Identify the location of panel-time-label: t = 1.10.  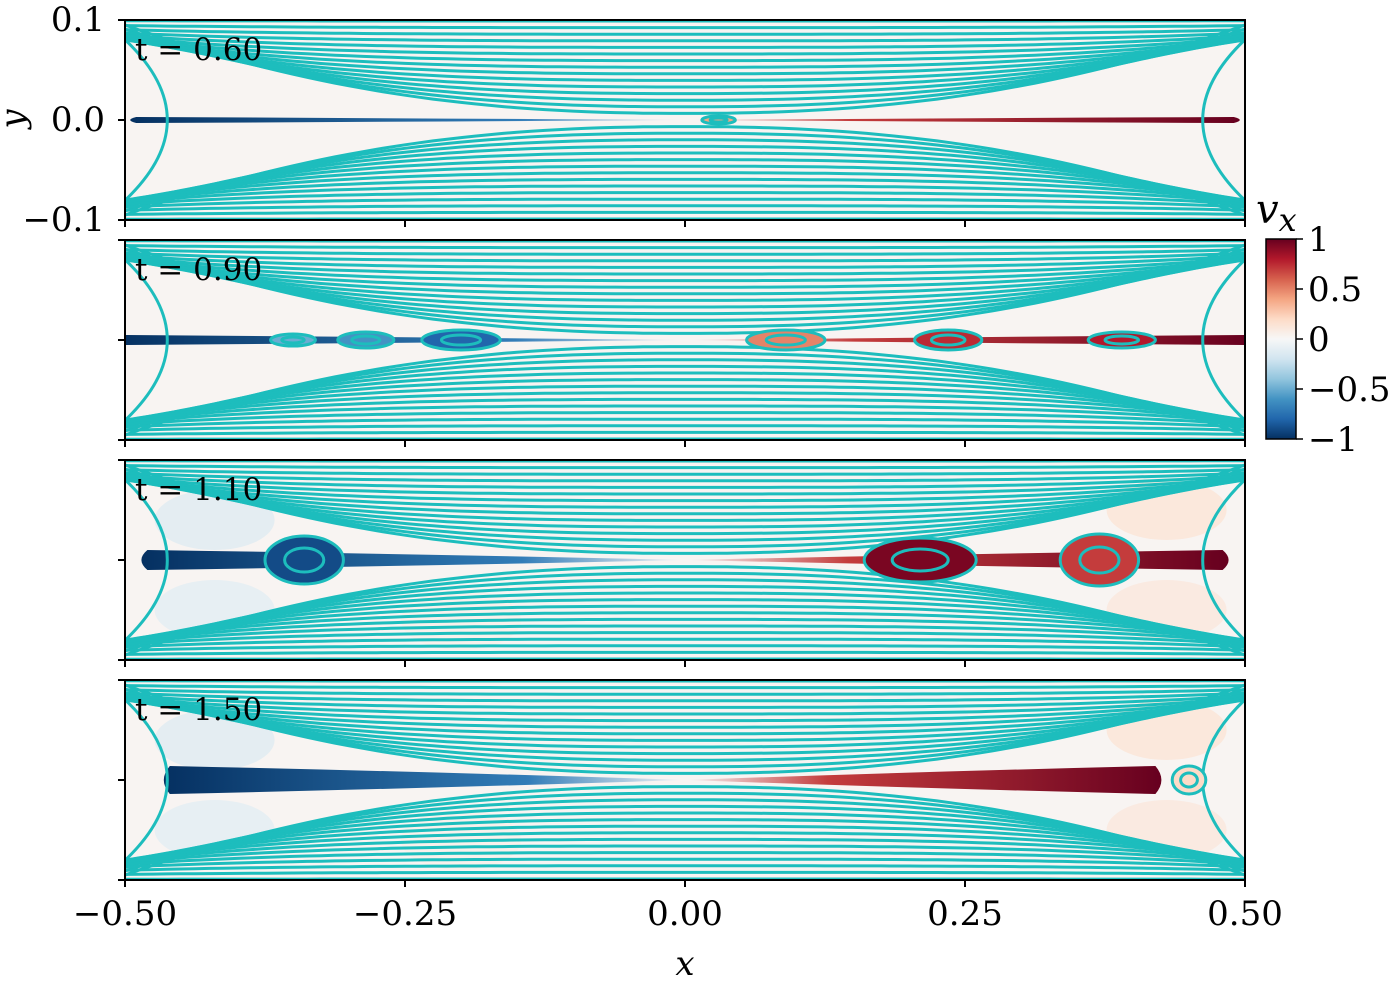
(198, 490).